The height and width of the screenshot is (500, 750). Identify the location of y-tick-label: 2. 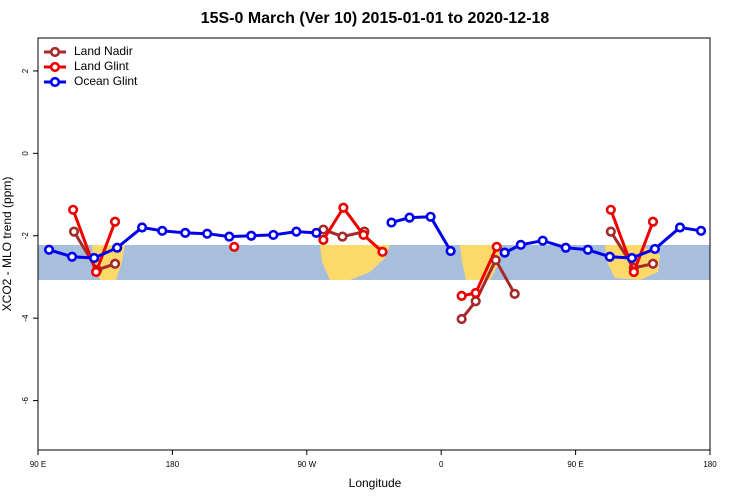
(25, 70).